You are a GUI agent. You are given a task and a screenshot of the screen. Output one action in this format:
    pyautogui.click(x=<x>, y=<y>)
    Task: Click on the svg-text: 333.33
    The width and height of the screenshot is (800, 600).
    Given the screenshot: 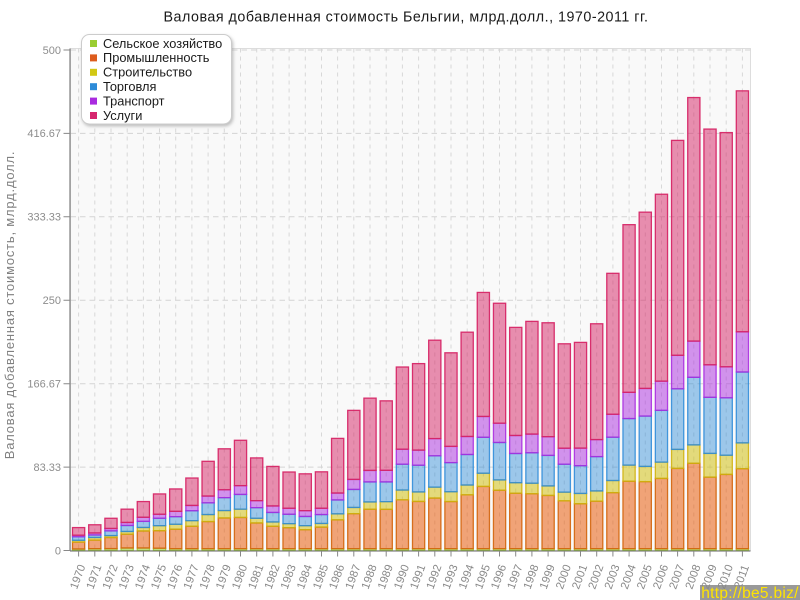 What is the action you would take?
    pyautogui.click(x=44, y=218)
    